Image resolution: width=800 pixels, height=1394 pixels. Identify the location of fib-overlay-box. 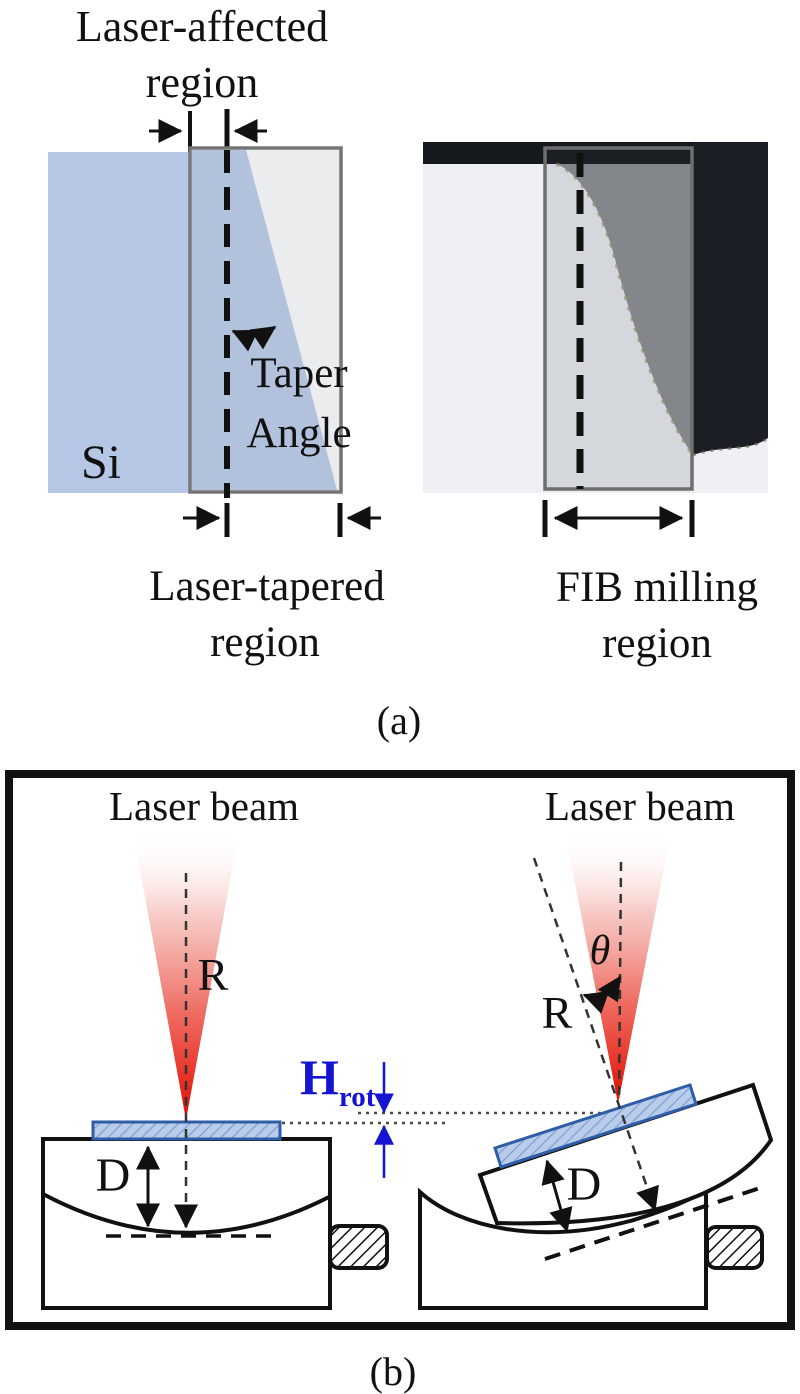
(618, 318).